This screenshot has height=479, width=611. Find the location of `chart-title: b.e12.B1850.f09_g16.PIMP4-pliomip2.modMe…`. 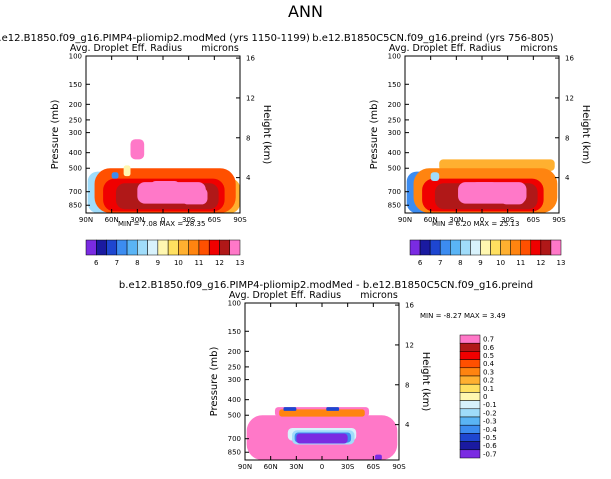

chart-title: b.e12.B1850.f09_g16.PIMP4-pliomip2.modMe… is located at coordinates (326, 285).